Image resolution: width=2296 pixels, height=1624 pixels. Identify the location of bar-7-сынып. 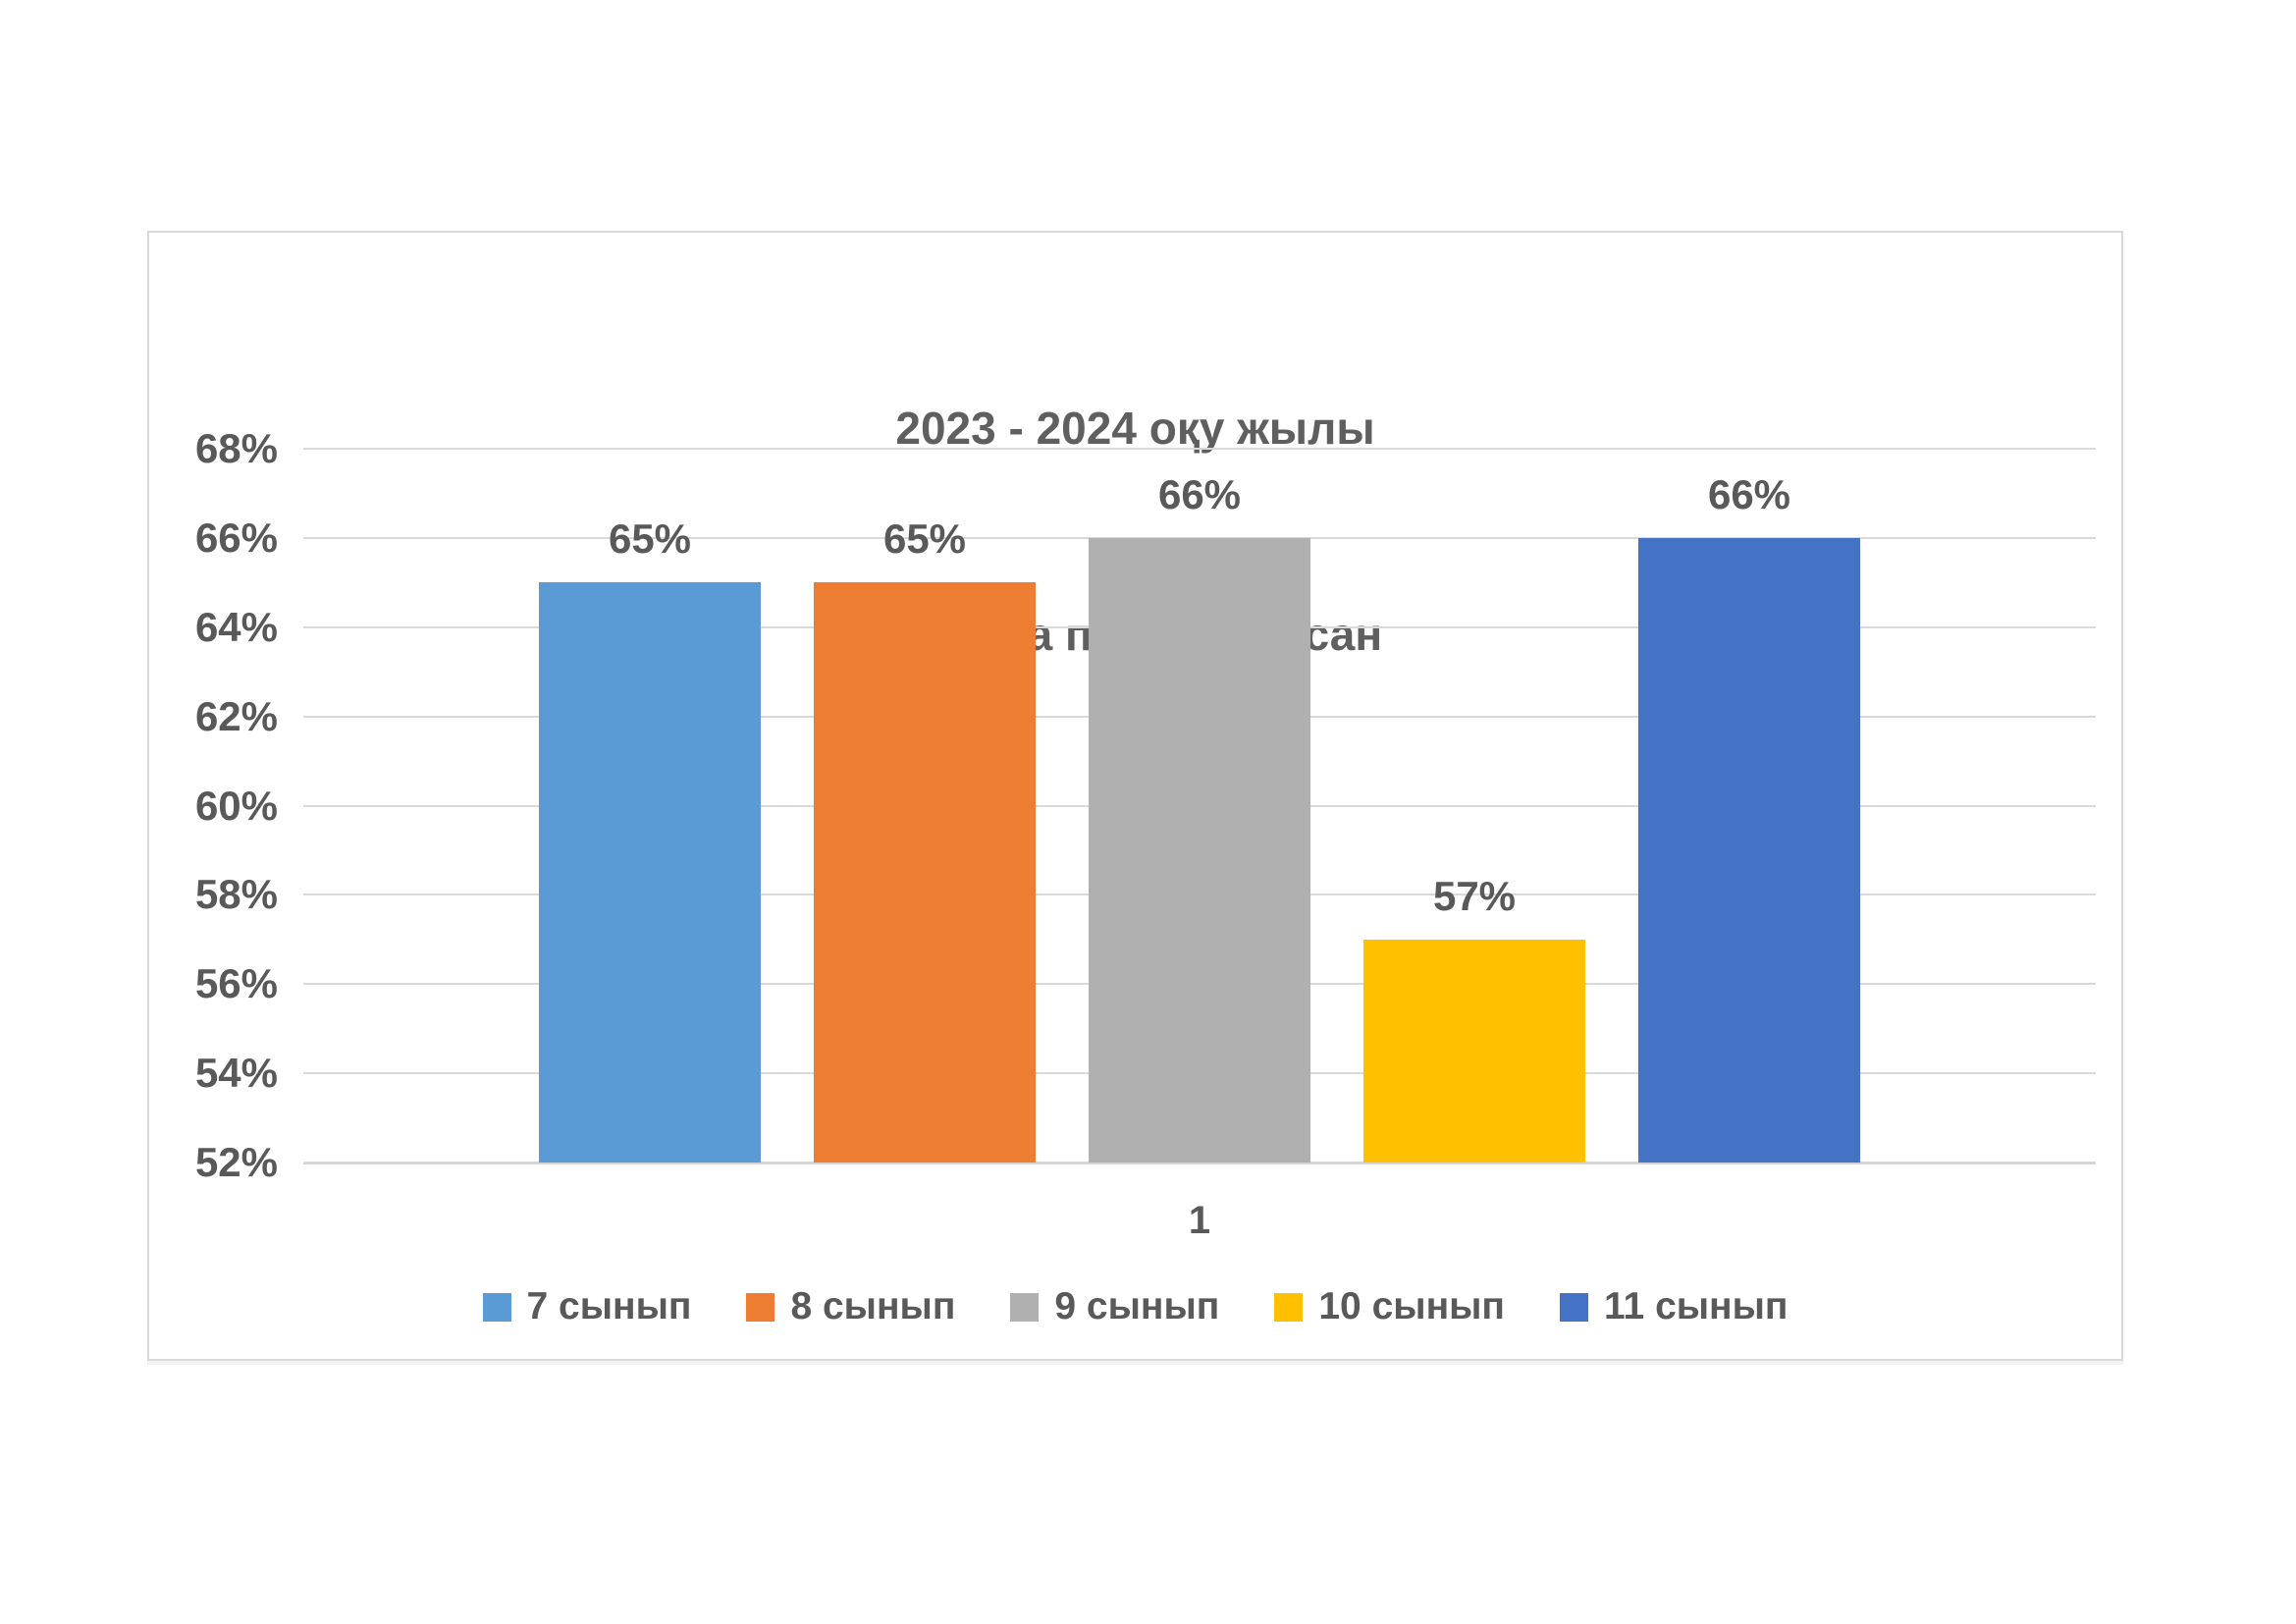
(650, 872).